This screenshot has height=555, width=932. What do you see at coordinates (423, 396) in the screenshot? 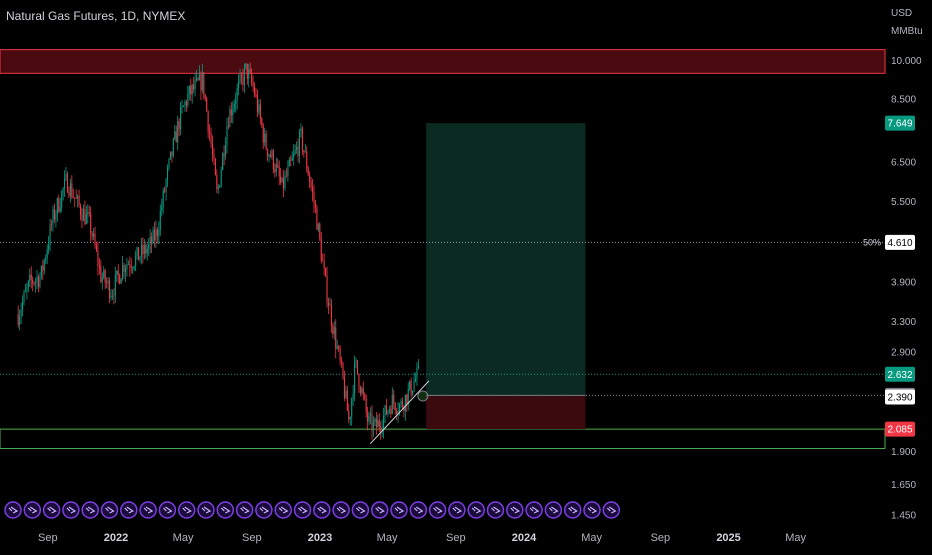
I see `entry-marker` at bounding box center [423, 396].